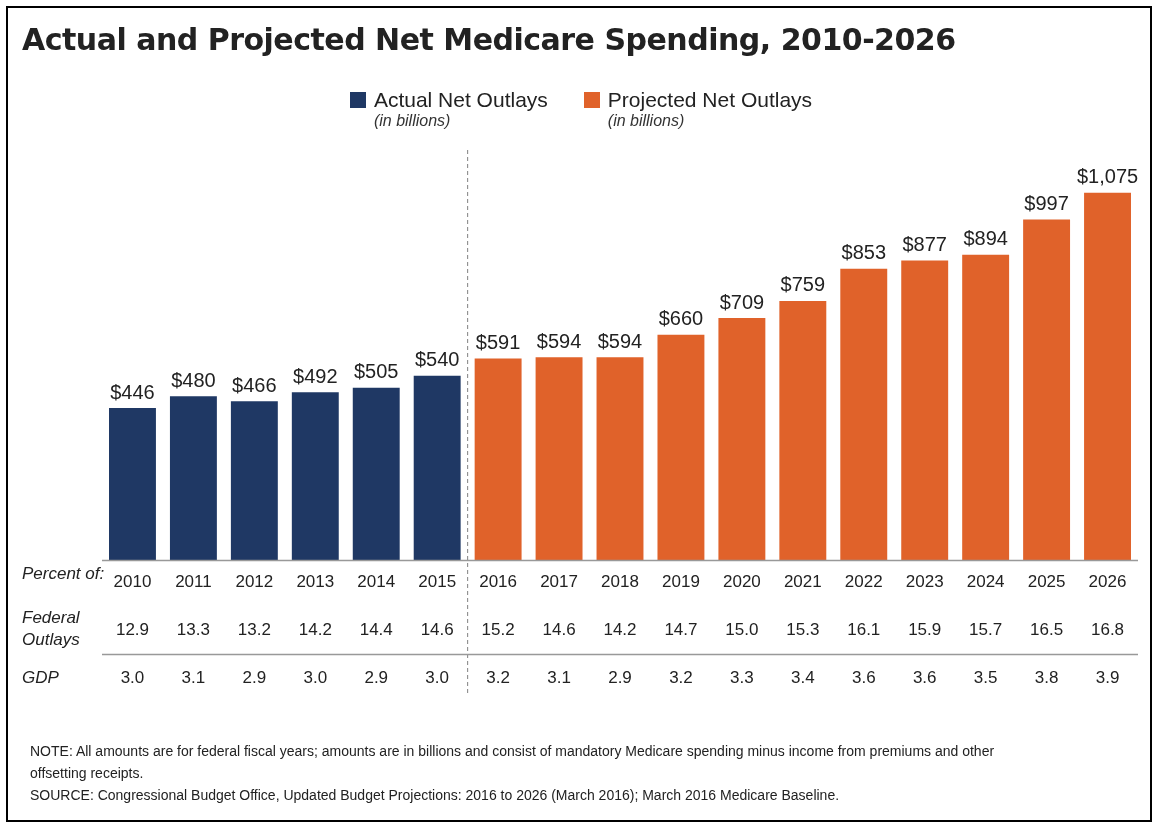 The height and width of the screenshot is (832, 1162). What do you see at coordinates (376, 371) in the screenshot?
I see `data-label: $505` at bounding box center [376, 371].